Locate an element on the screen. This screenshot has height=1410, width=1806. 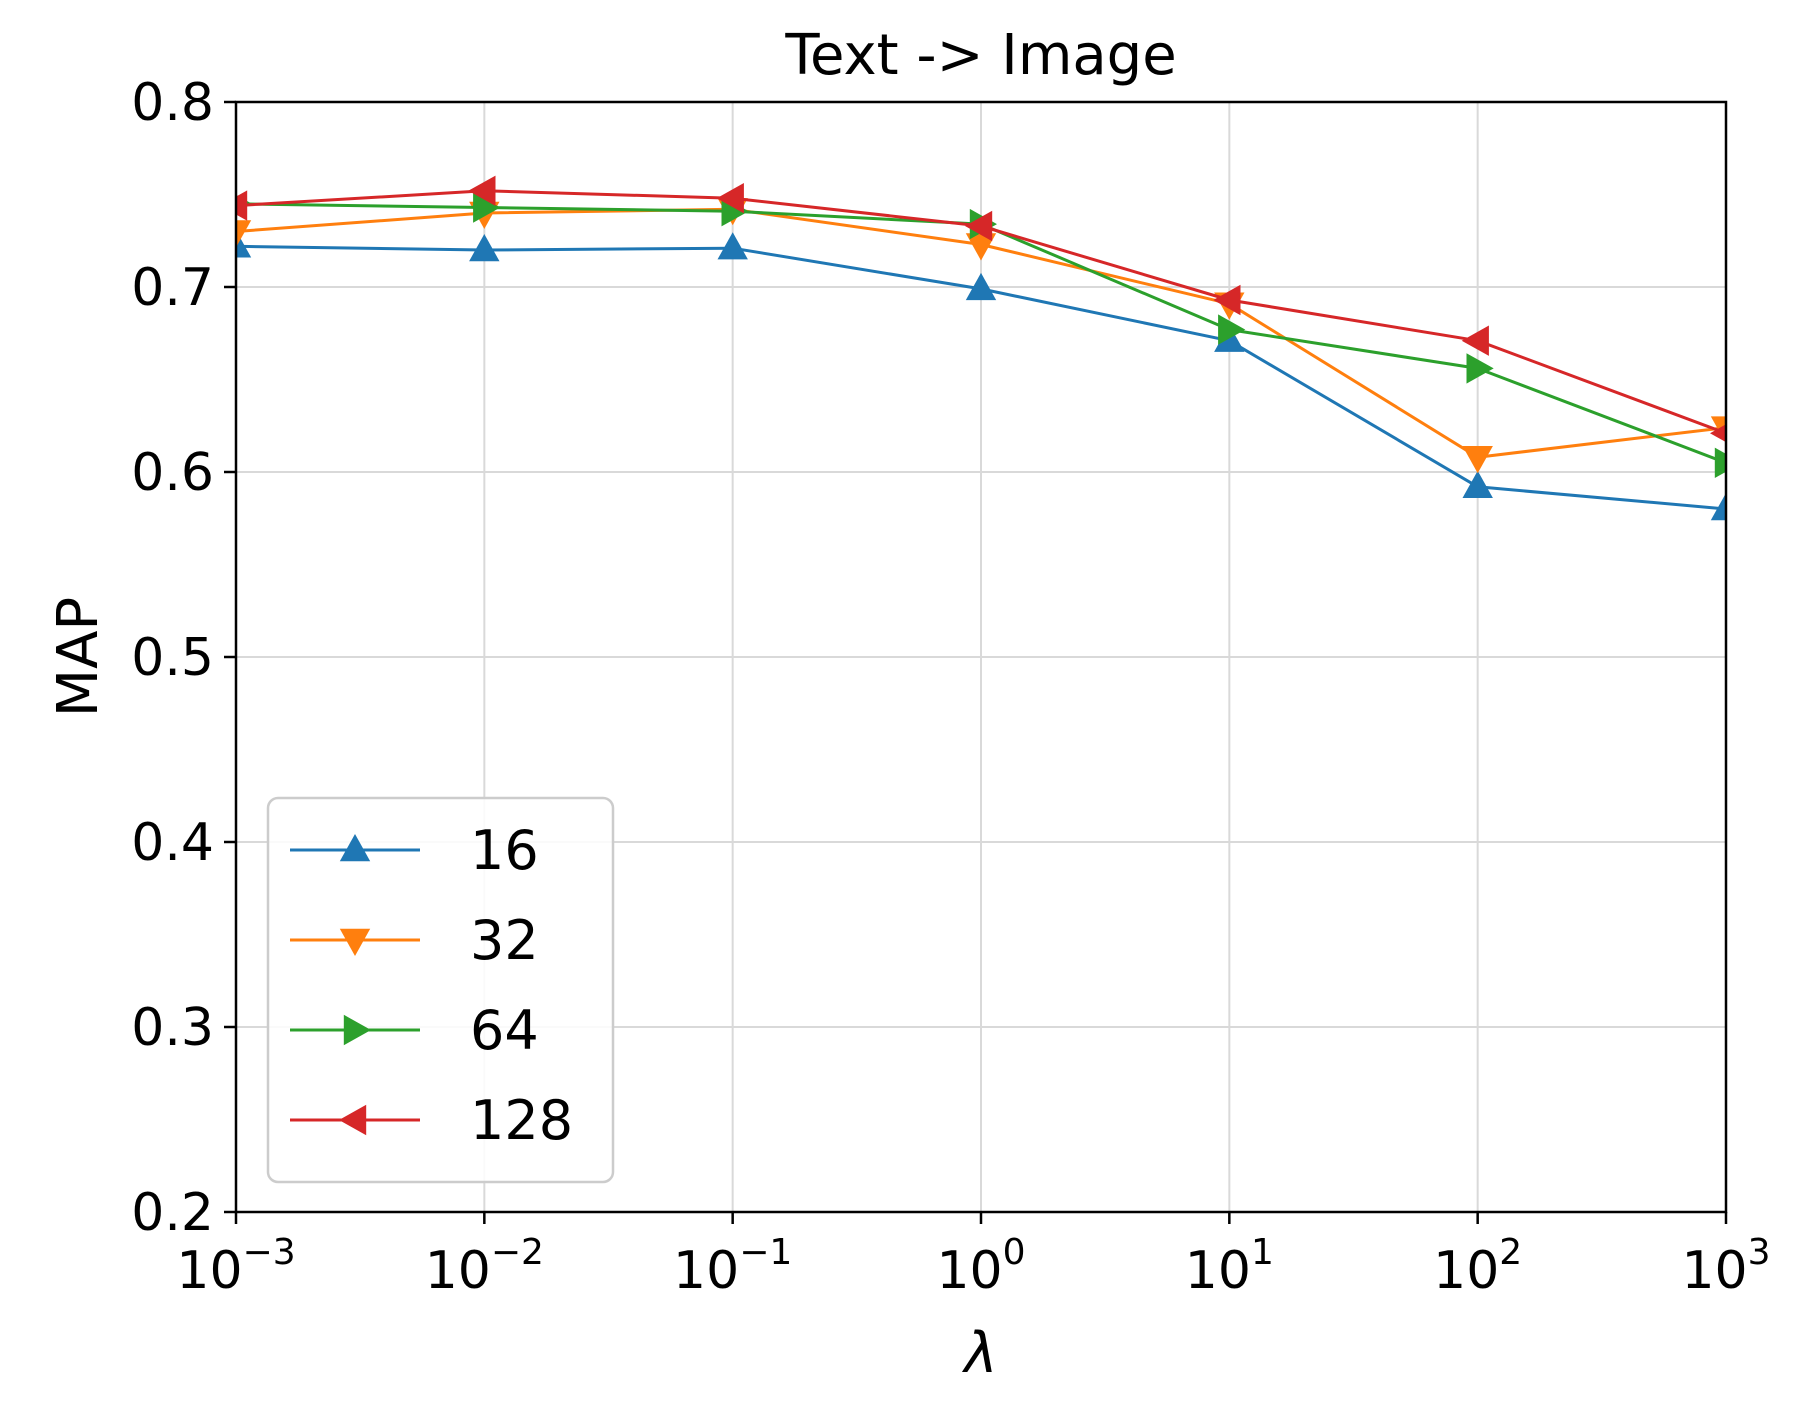
x-tick-label: 10⁻² is located at coordinates (484, 1266).